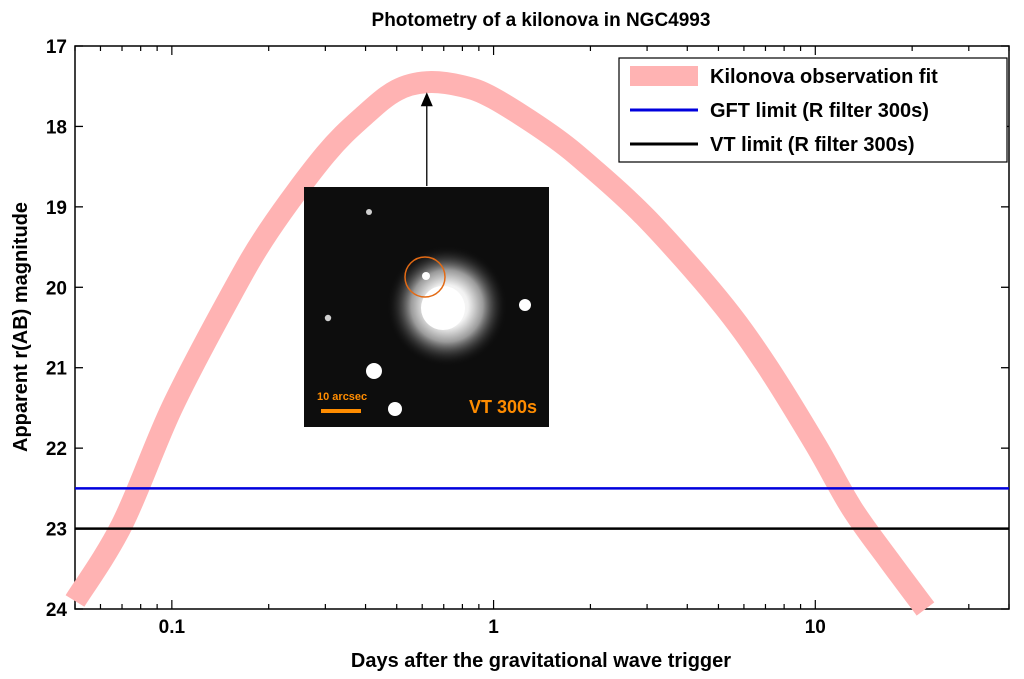 The height and width of the screenshot is (679, 1024). I want to click on y-tick-label: 24, so click(57, 610).